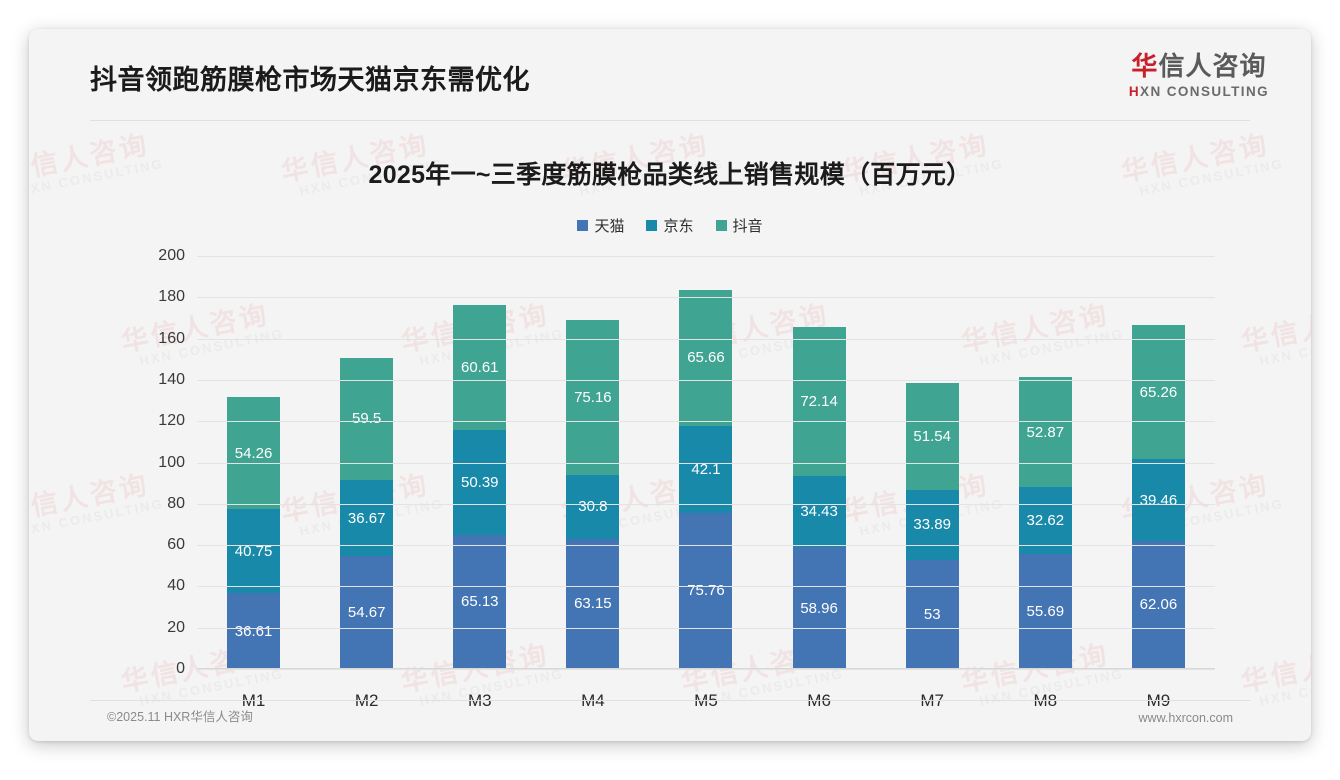  I want to click on footer-divider, so click(670, 700).